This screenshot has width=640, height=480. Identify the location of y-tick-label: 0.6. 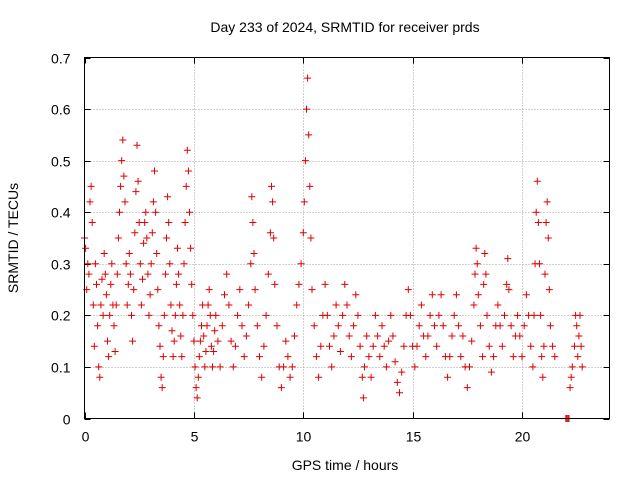
(61, 110).